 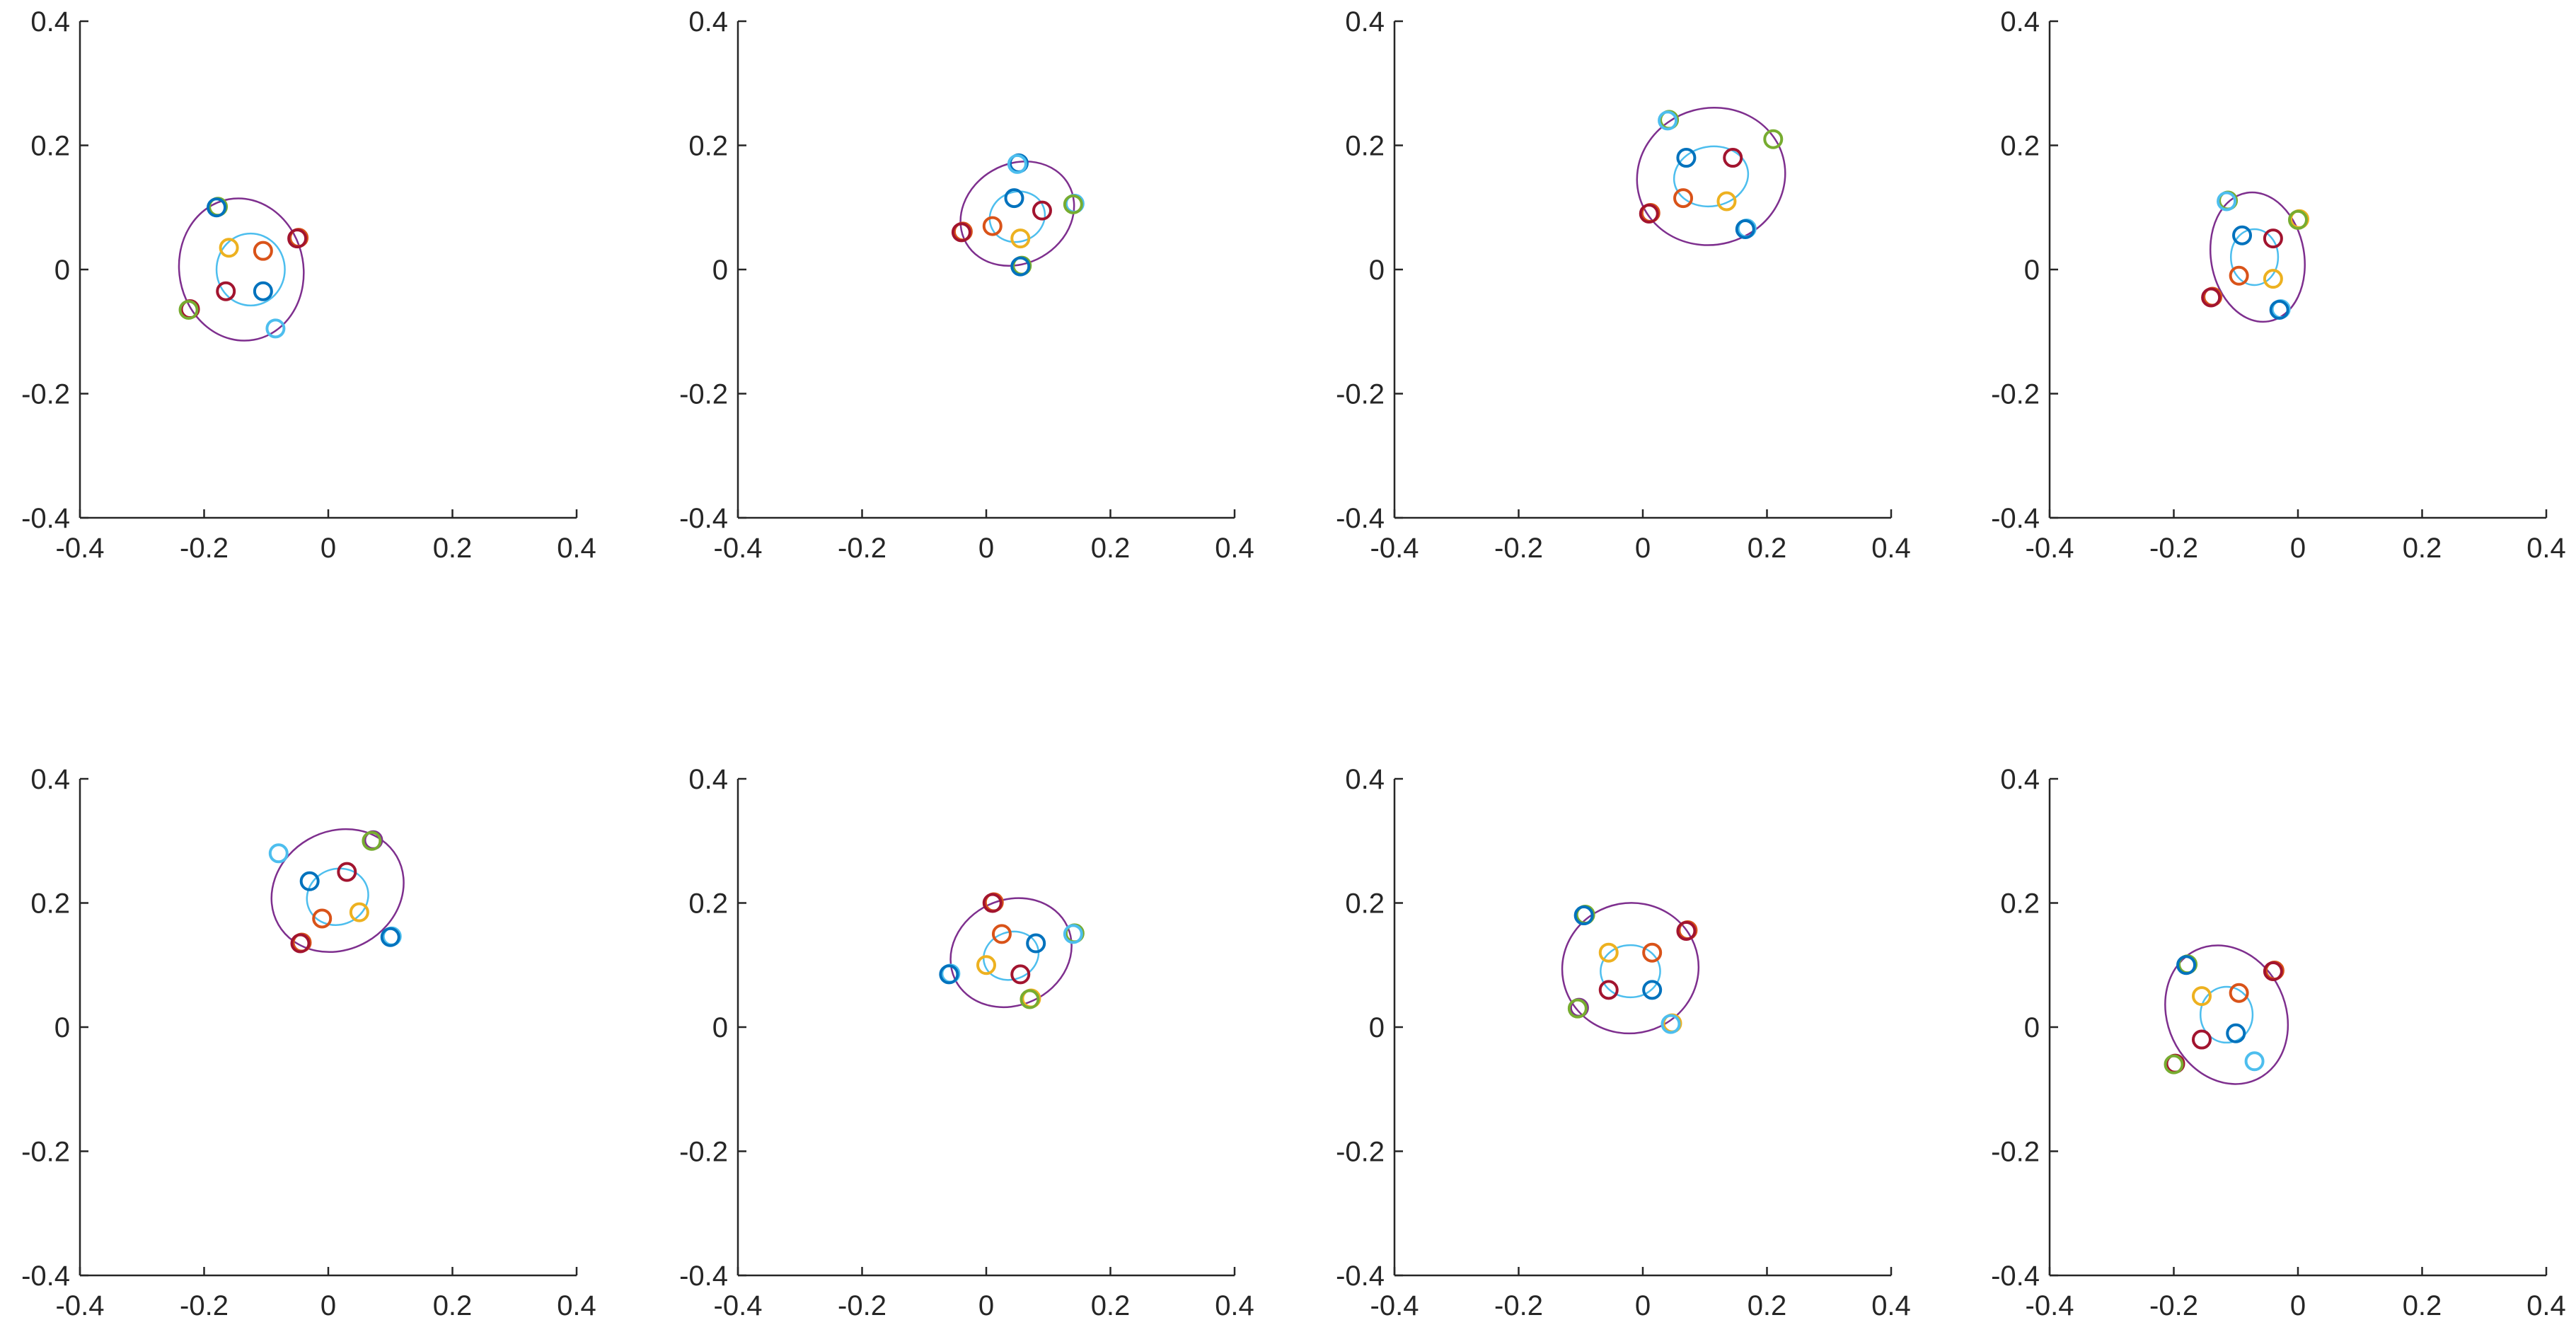 What do you see at coordinates (966, 285) in the screenshot?
I see `subplot-2: -0.4 -0.2 0 0.2 0.4 -0.4 -0.2 0 0.2 0.4` at bounding box center [966, 285].